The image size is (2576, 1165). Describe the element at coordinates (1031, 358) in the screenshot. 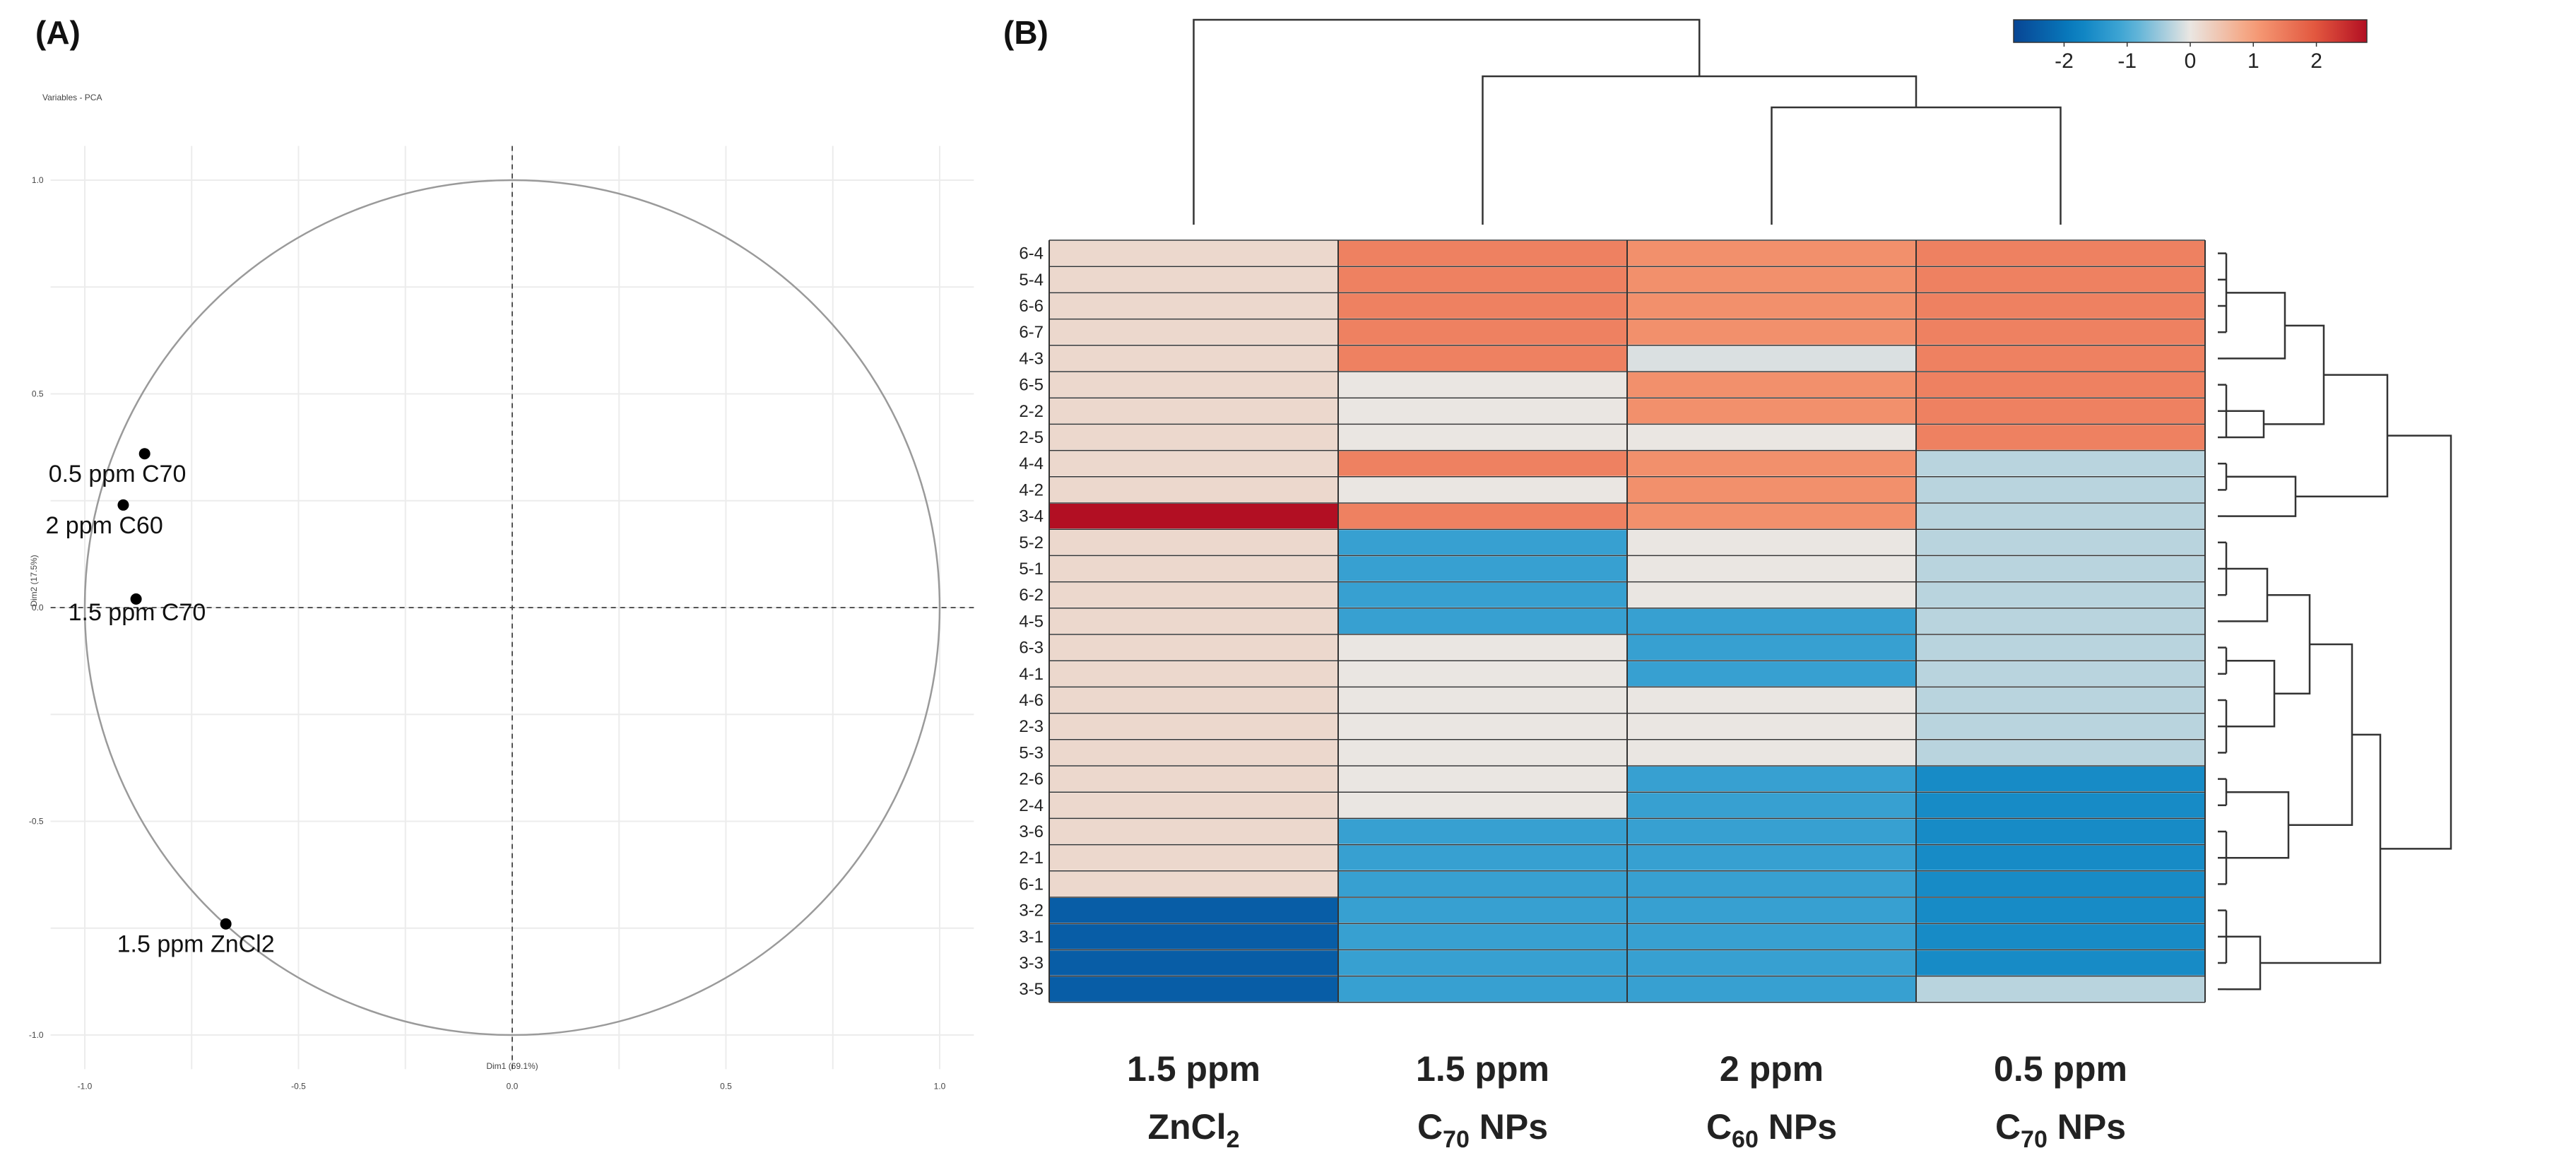

I see `row-label: 4-3` at that location.